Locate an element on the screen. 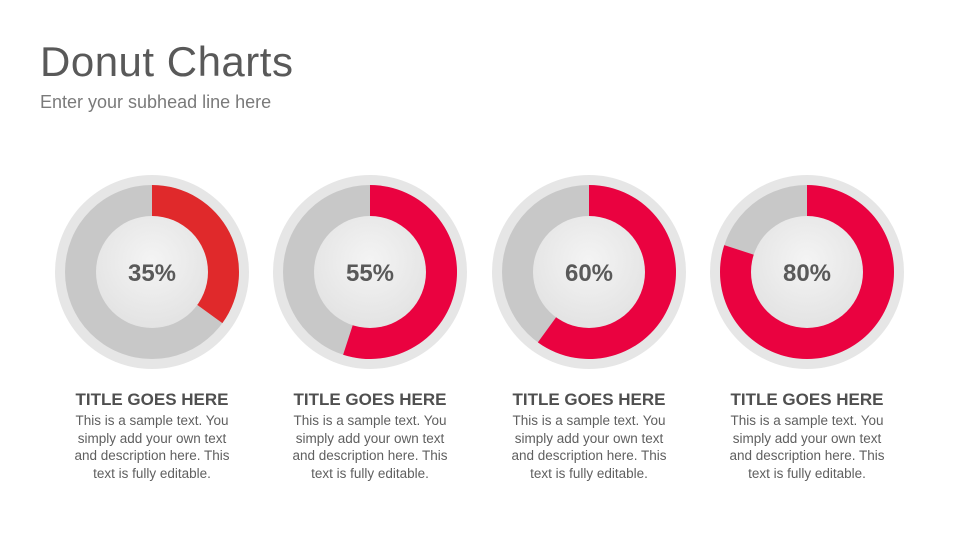 The image size is (960, 540). donut-chart-4: 80% is located at coordinates (807, 272).